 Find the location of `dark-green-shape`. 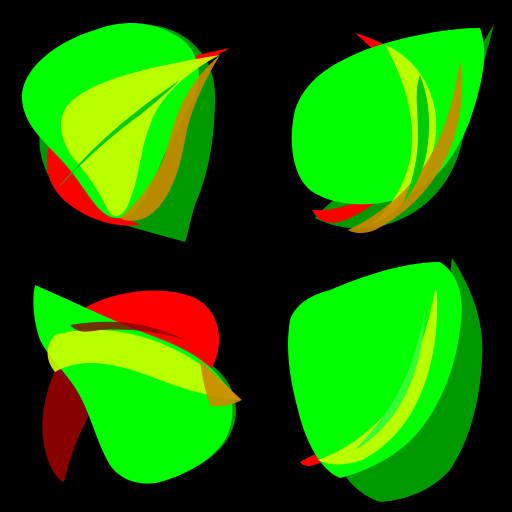

dark-green-shape is located at coordinates (411, 380).